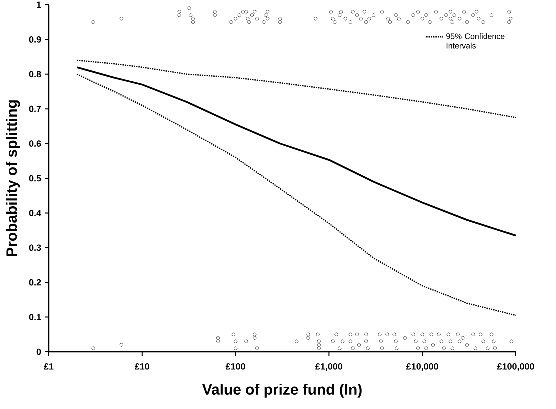  What do you see at coordinates (35, 178) in the screenshot?
I see `y-tick-label: 0.5` at bounding box center [35, 178].